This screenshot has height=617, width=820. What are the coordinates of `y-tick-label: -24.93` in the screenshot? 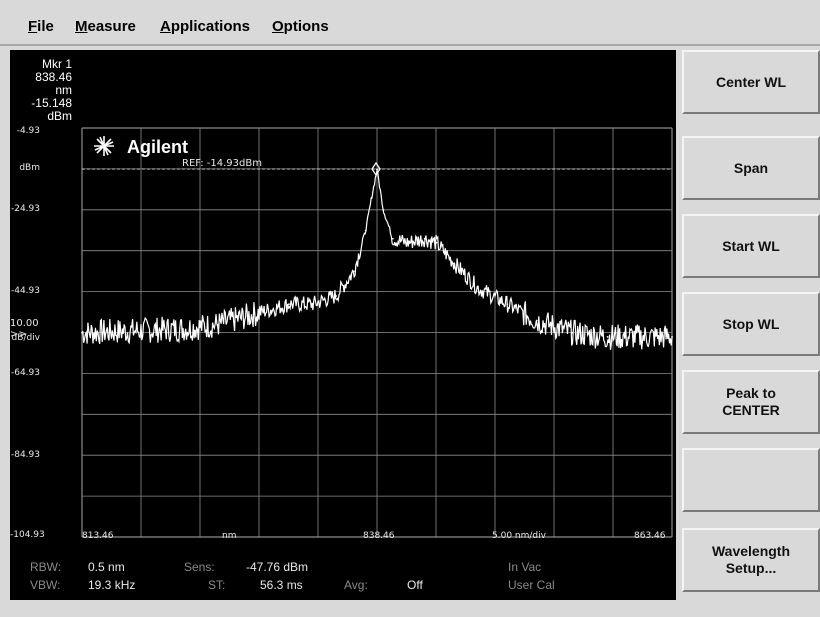 It's located at (25, 209).